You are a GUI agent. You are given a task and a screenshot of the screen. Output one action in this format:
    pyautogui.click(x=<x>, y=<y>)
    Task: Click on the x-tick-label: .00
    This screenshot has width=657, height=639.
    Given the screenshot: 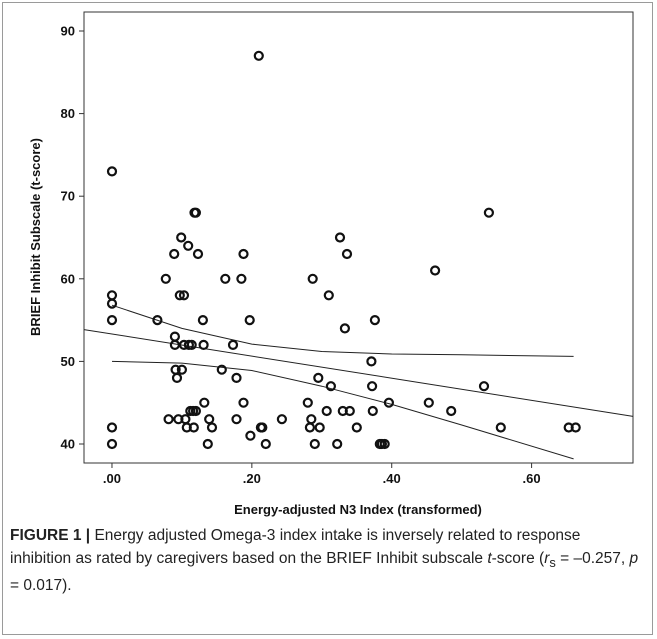 What is the action you would take?
    pyautogui.click(x=112, y=478)
    